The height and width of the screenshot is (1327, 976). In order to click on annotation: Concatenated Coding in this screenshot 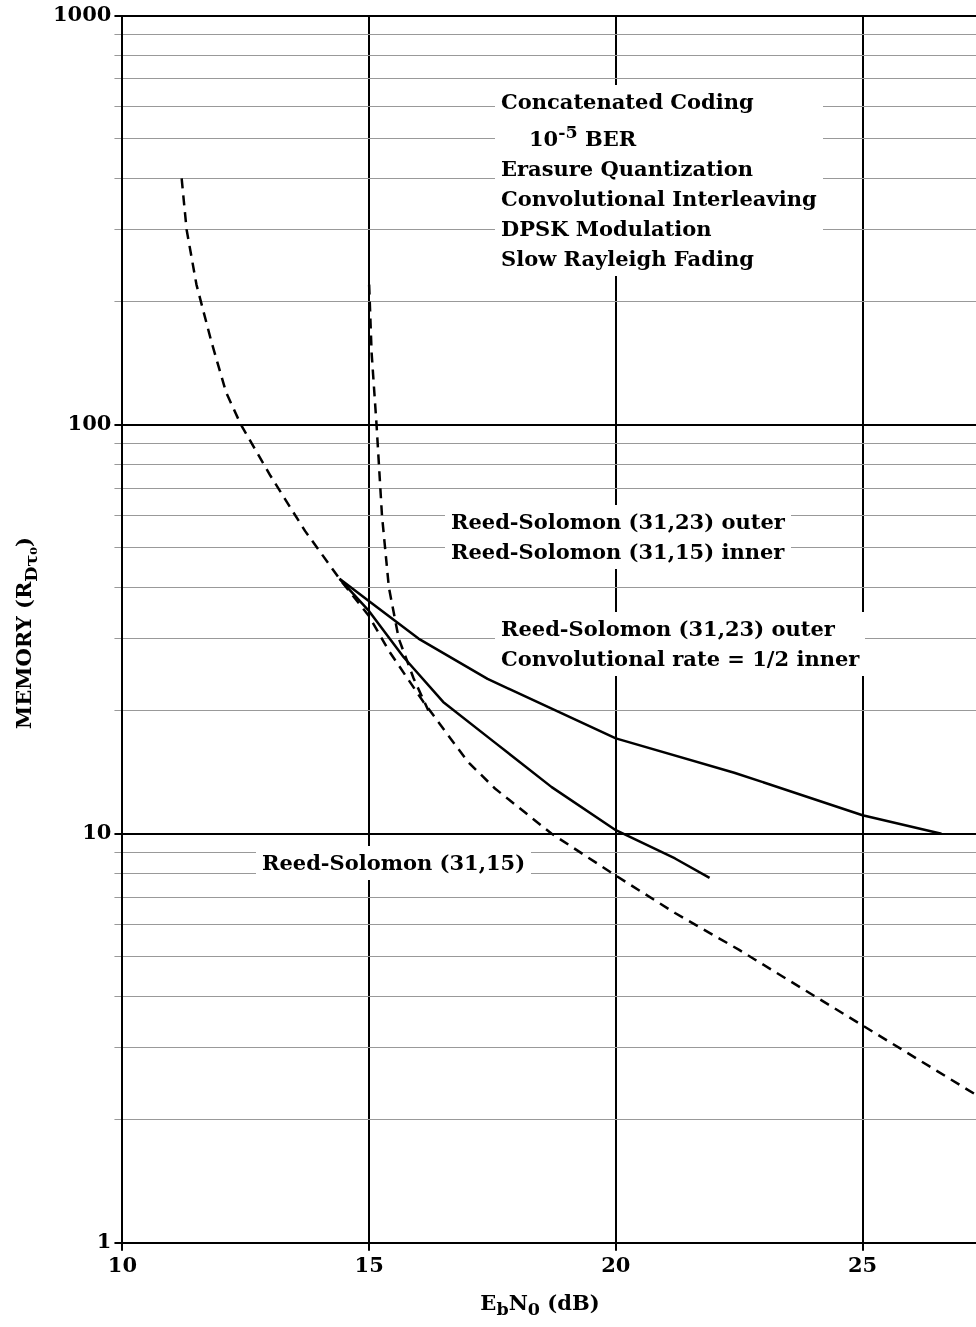, I will do `click(628, 102)`.